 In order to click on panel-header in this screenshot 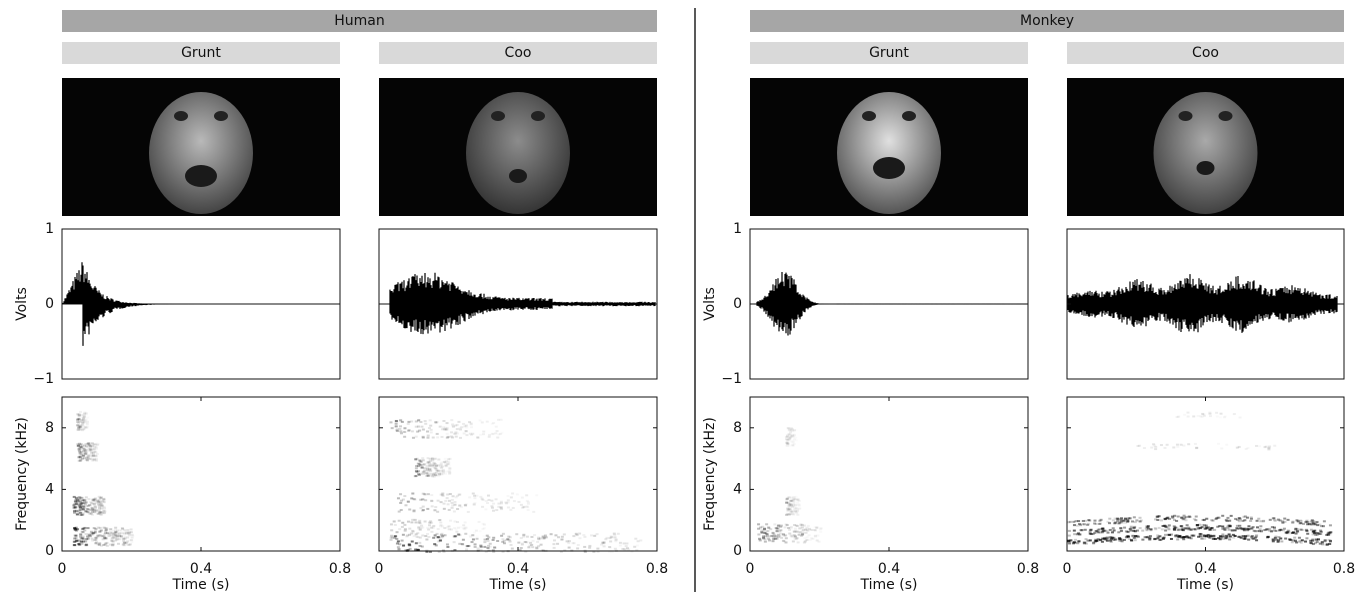, I will do `click(889, 53)`.